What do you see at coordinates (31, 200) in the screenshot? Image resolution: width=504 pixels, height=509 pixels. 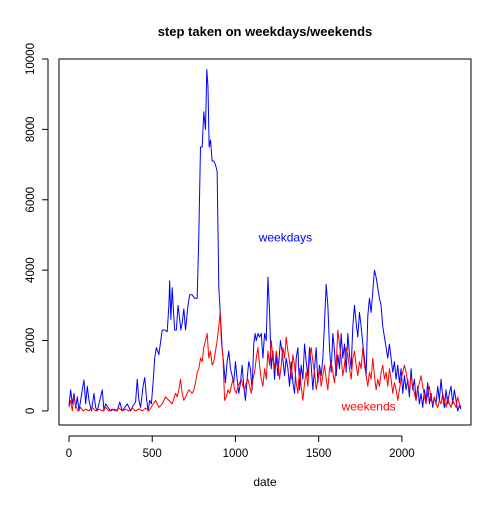 I see `y-tick-label: 6000` at bounding box center [31, 200].